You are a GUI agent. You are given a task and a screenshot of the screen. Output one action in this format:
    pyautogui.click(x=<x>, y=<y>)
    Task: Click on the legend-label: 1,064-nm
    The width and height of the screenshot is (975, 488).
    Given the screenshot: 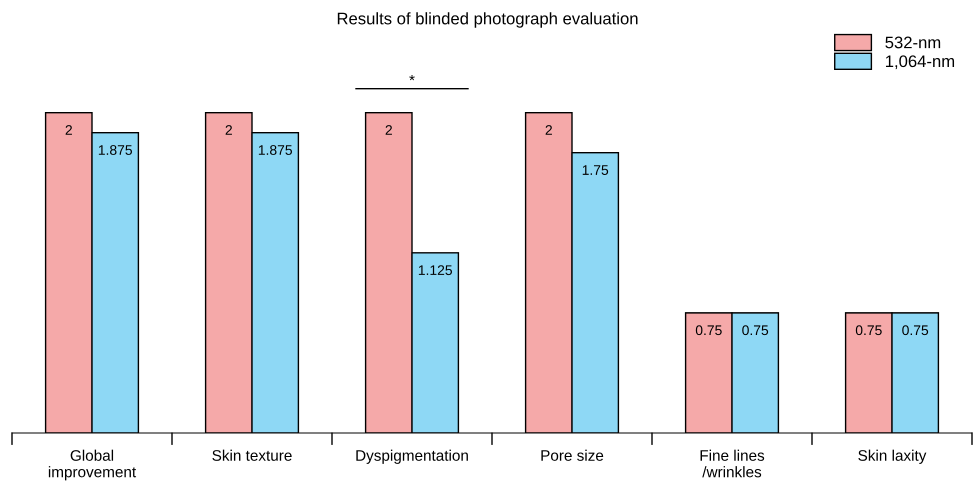 What is the action you would take?
    pyautogui.click(x=920, y=62)
    